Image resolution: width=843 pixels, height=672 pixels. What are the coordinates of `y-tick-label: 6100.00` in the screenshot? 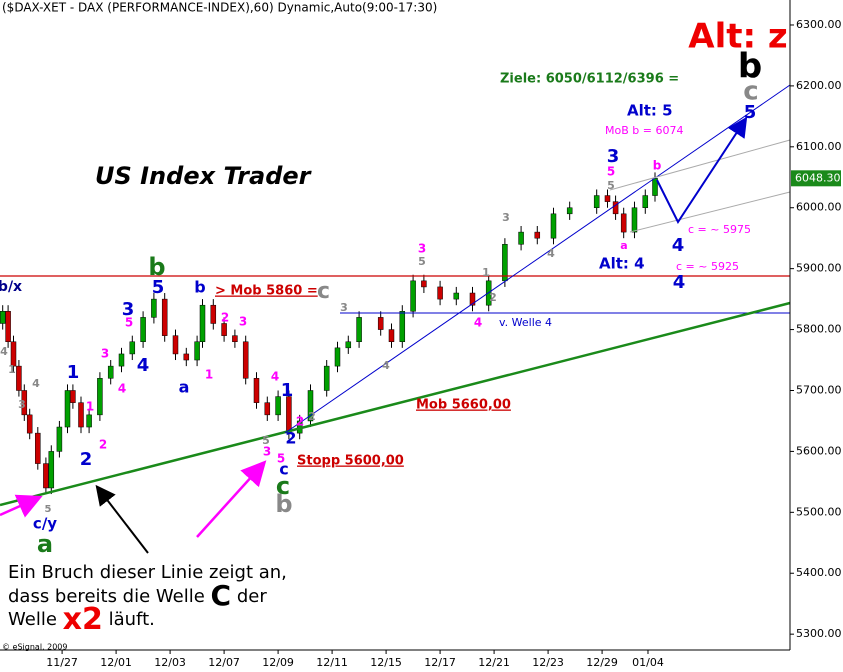 It's located at (819, 146).